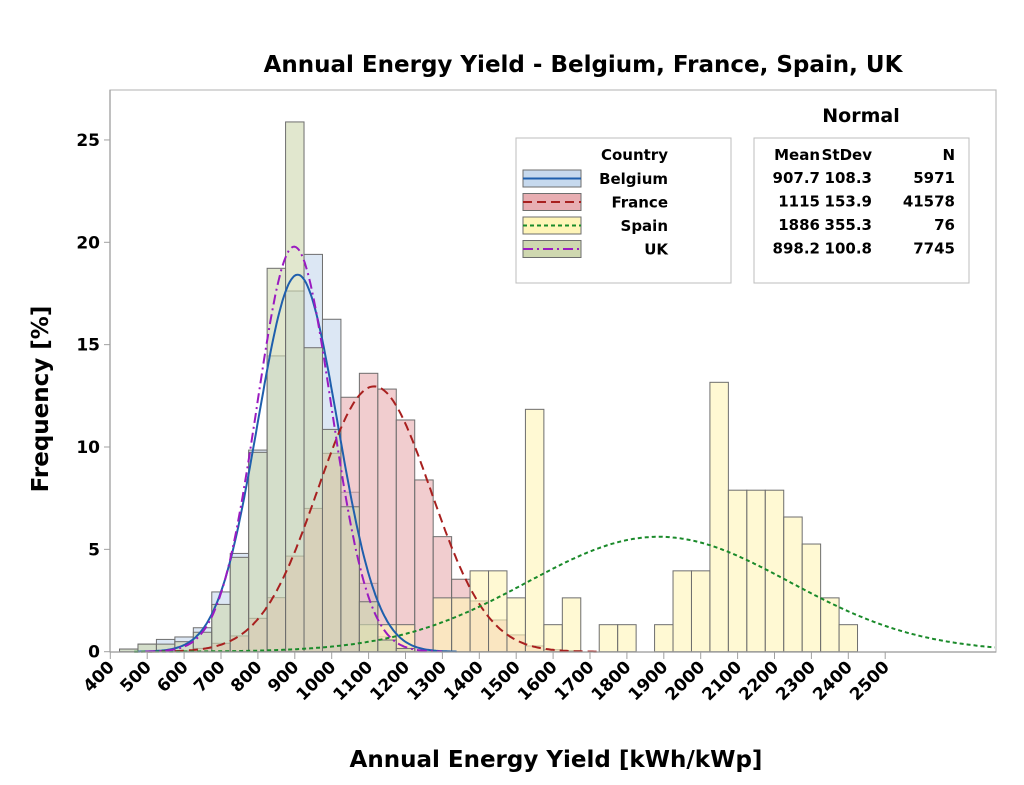  Describe the element at coordinates (94, 550) in the screenshot. I see `y-tick-label: 5` at that location.